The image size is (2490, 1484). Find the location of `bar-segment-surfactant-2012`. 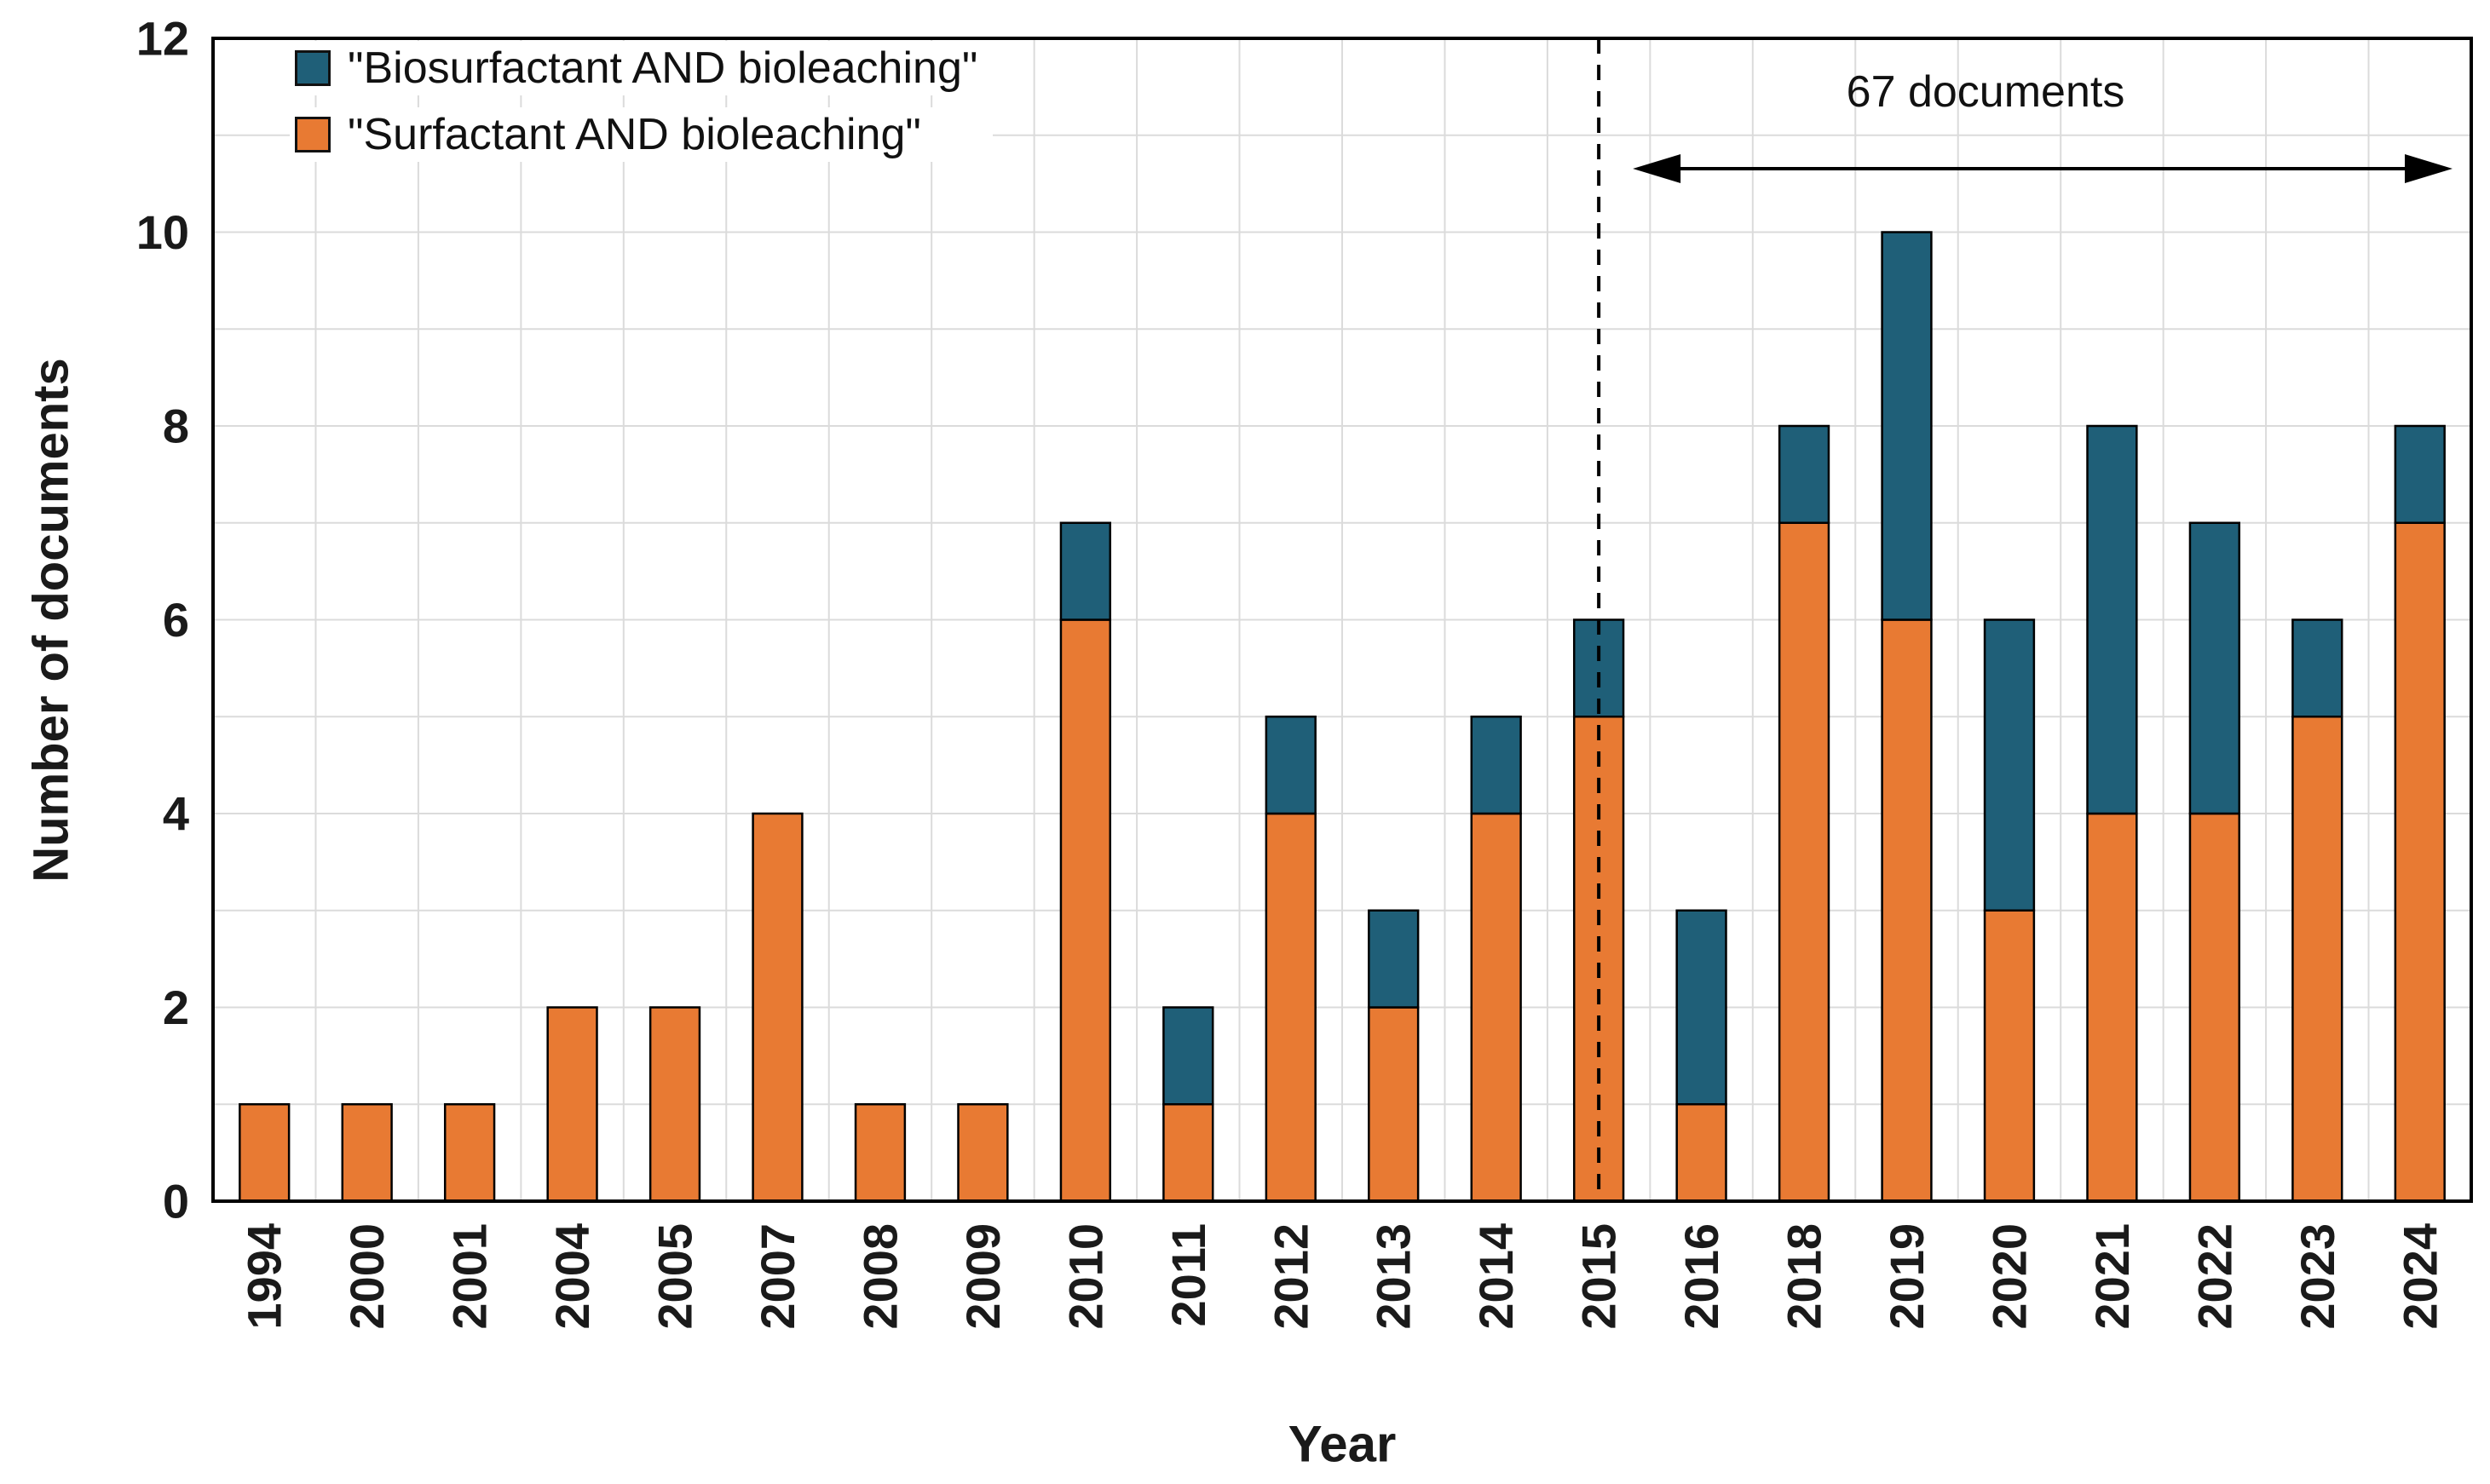

bar-segment-surfactant-2012 is located at coordinates (1291, 1007).